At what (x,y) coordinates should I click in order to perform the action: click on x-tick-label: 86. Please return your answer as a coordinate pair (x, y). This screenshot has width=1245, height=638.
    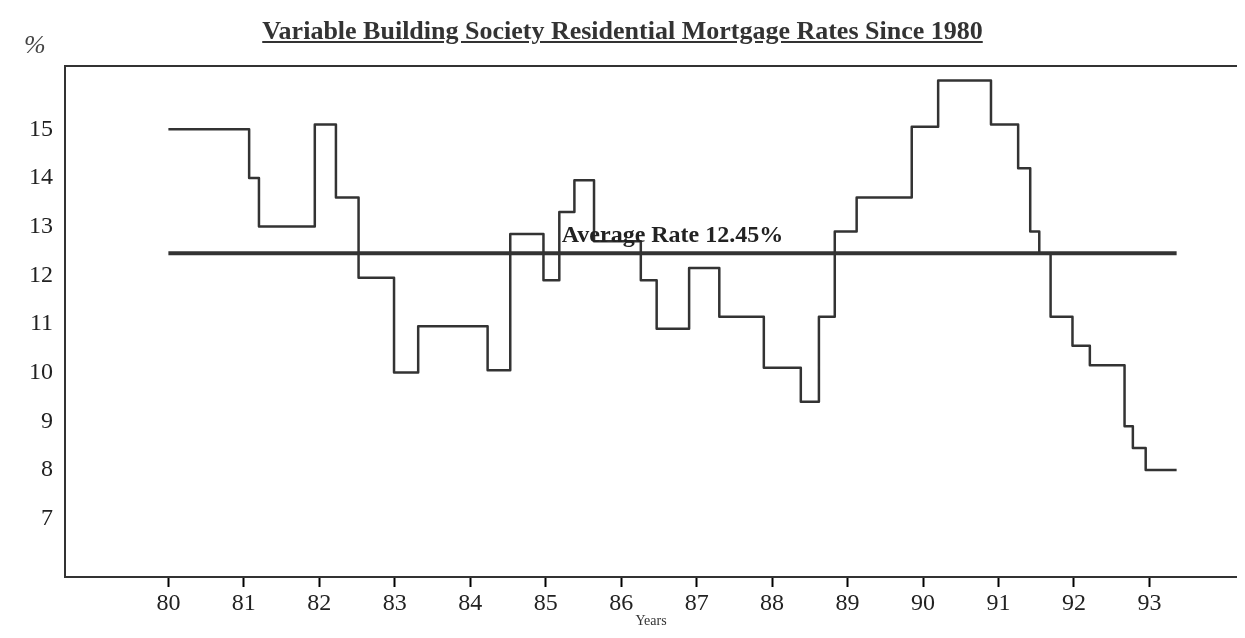
    Looking at the image, I should click on (621, 601).